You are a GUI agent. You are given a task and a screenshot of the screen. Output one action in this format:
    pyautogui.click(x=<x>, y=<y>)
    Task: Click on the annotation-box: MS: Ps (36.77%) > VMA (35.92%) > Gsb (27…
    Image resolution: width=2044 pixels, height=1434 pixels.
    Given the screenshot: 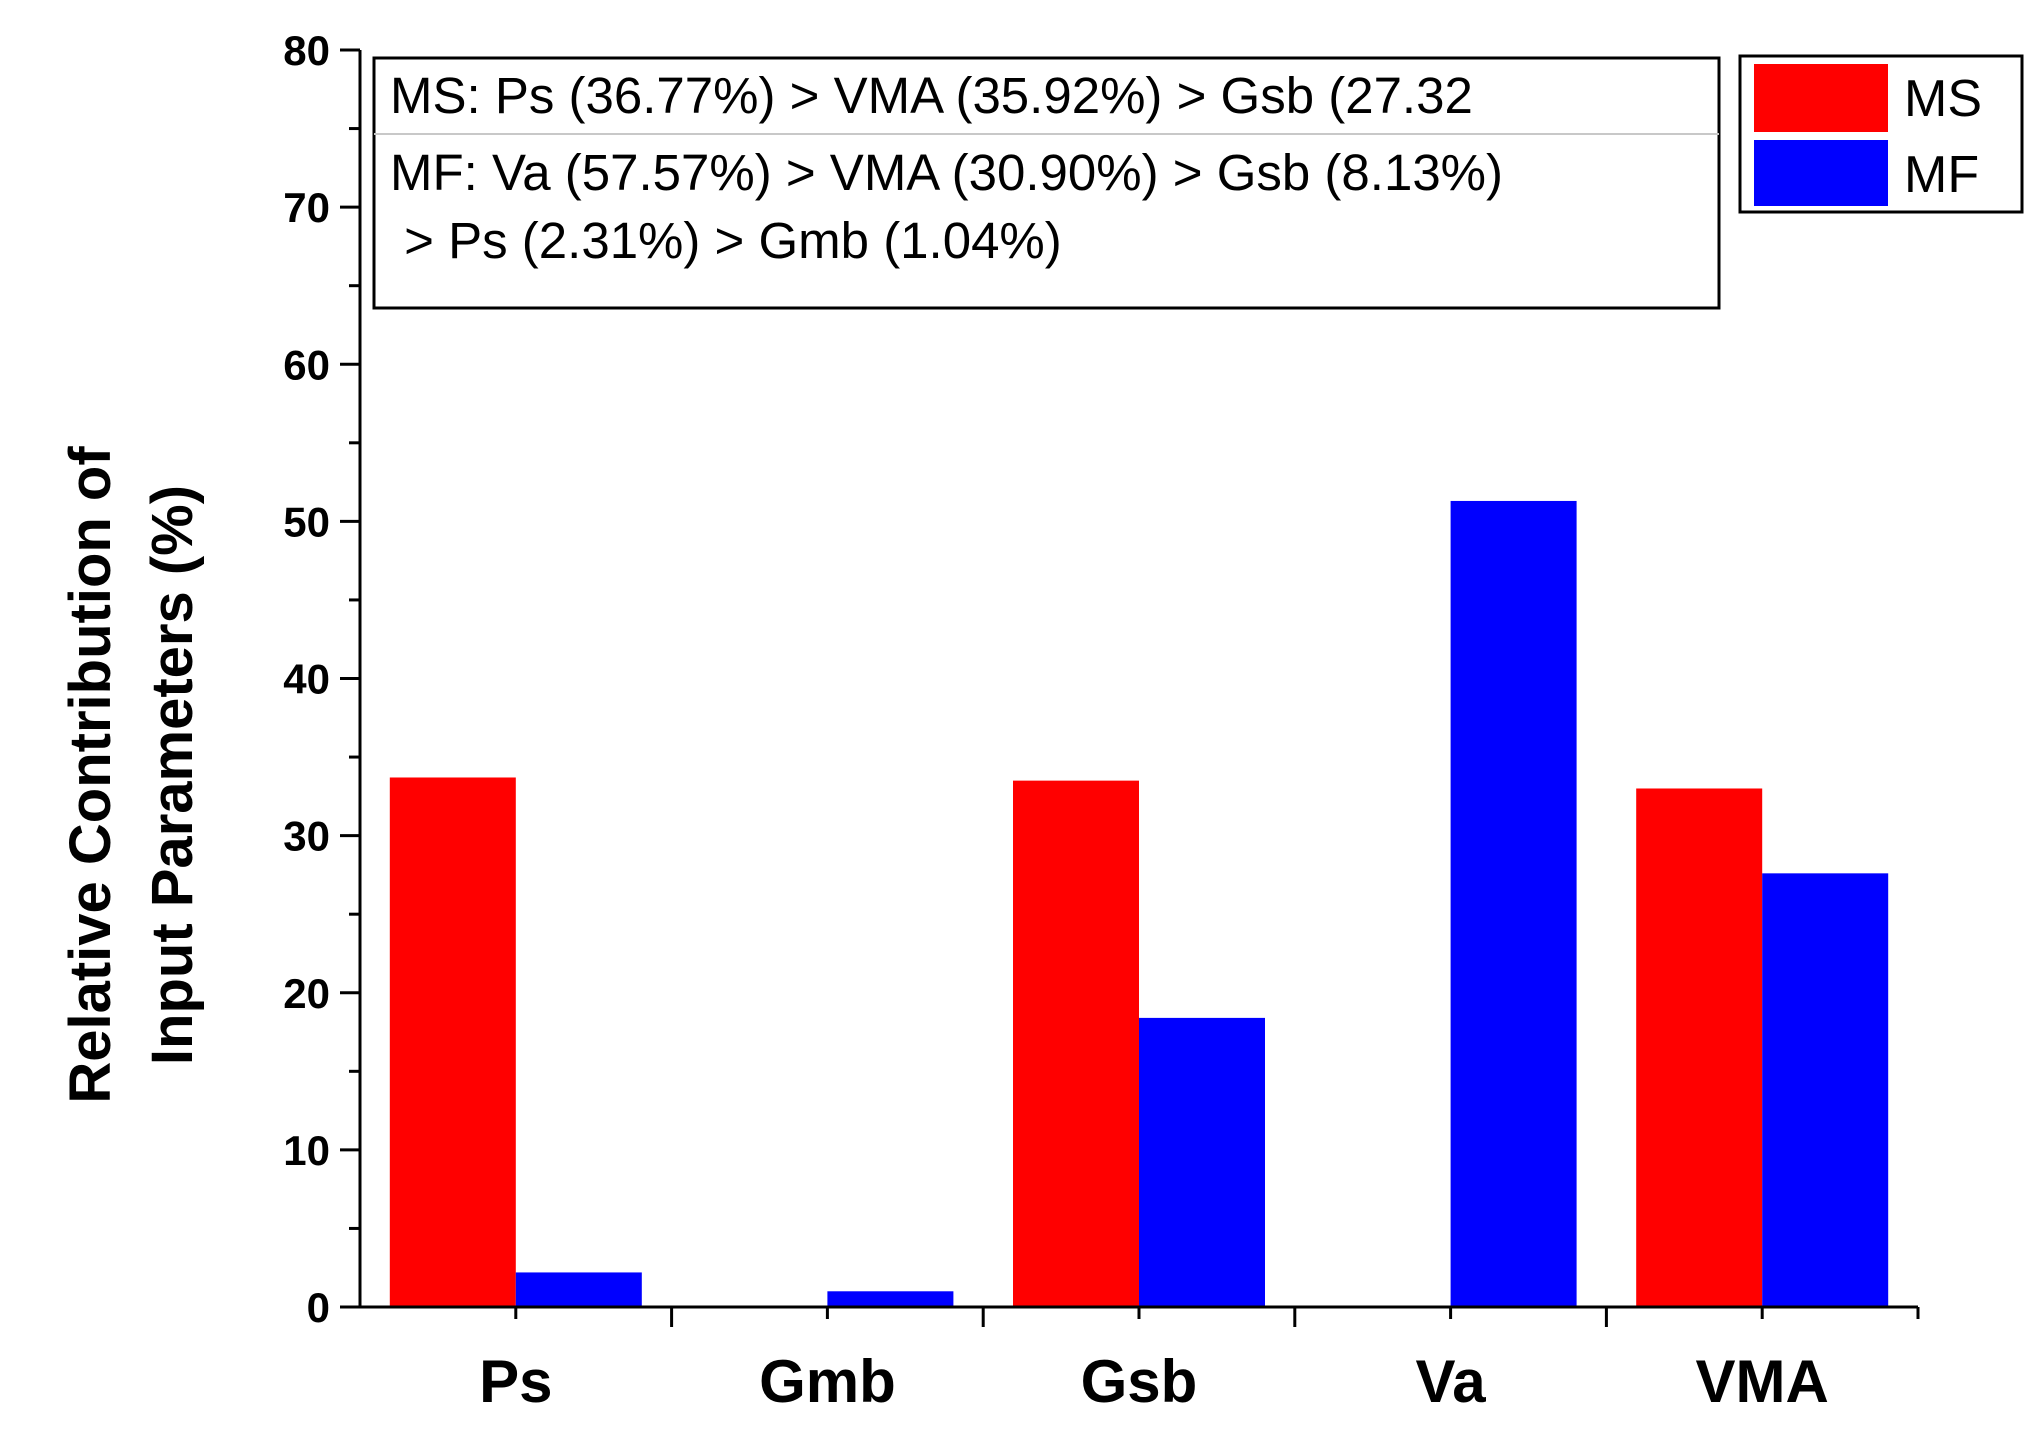 What is the action you would take?
    pyautogui.click(x=1046, y=183)
    